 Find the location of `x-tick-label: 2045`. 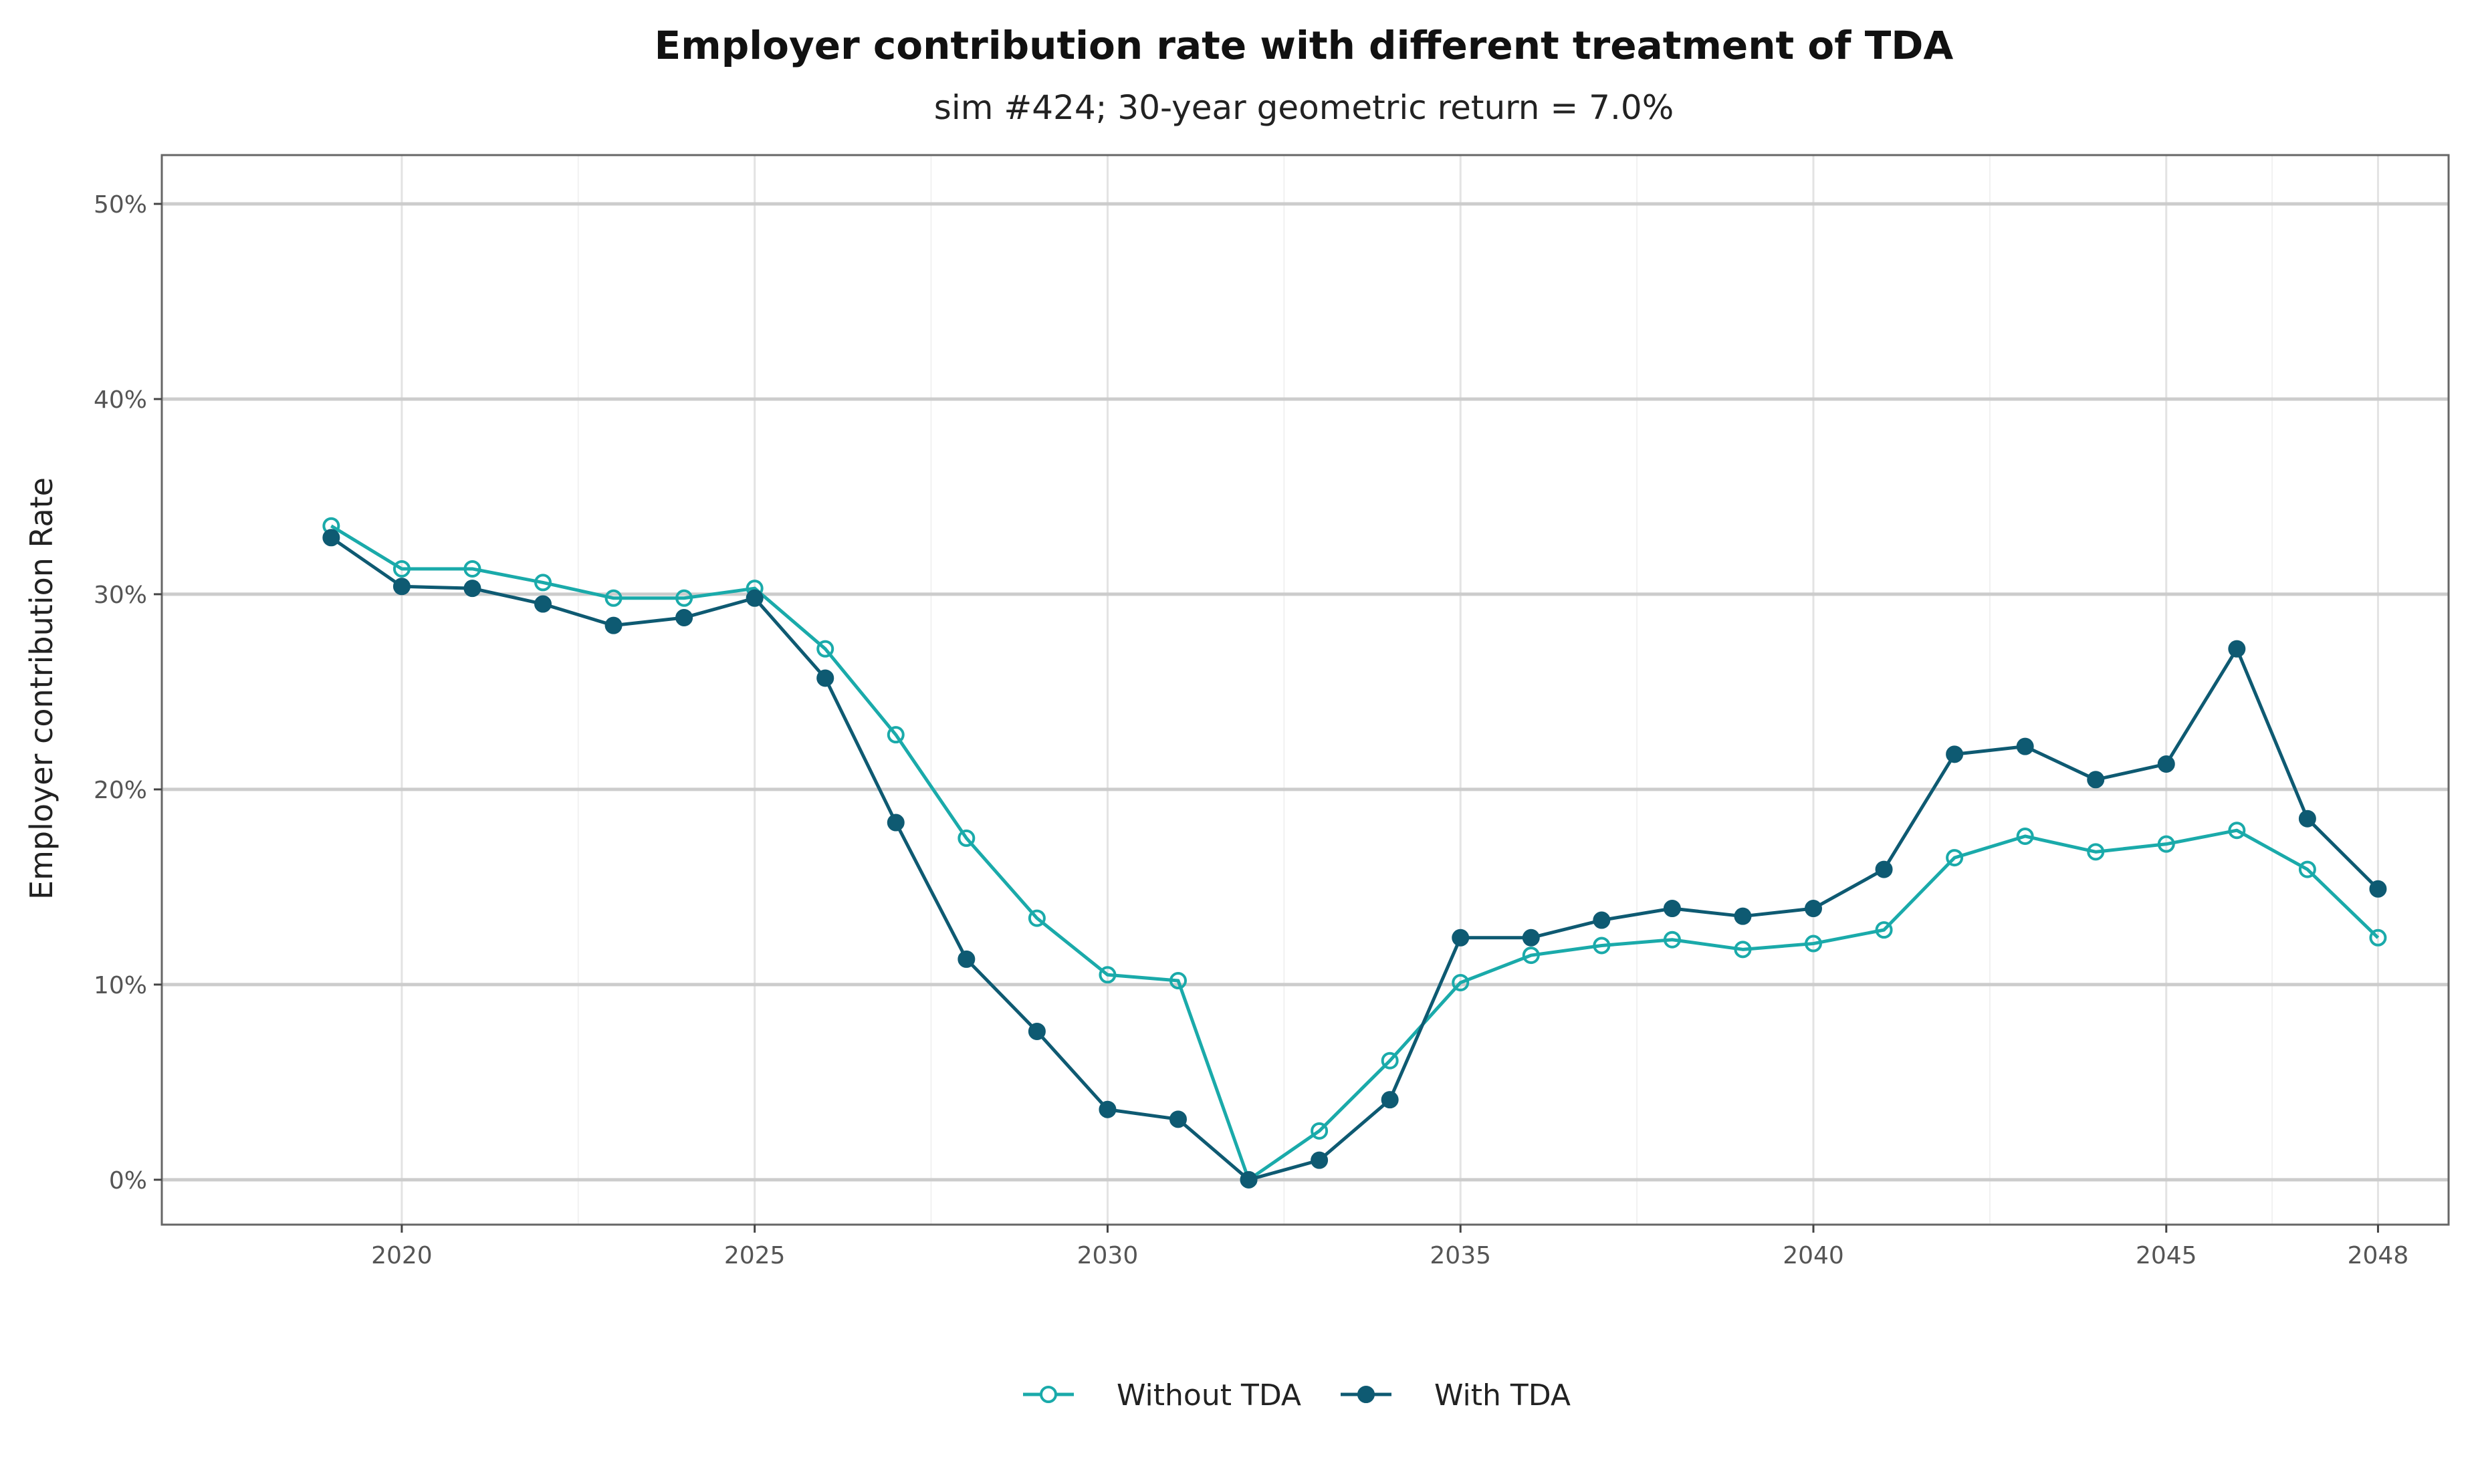

x-tick-label: 2045 is located at coordinates (2167, 1255).